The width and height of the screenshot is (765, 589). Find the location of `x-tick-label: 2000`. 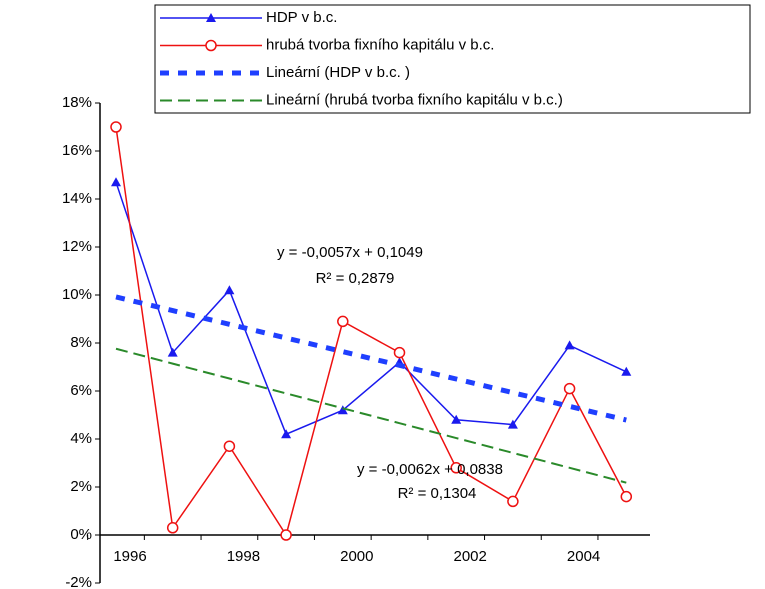

x-tick-label: 2000 is located at coordinates (356, 556).